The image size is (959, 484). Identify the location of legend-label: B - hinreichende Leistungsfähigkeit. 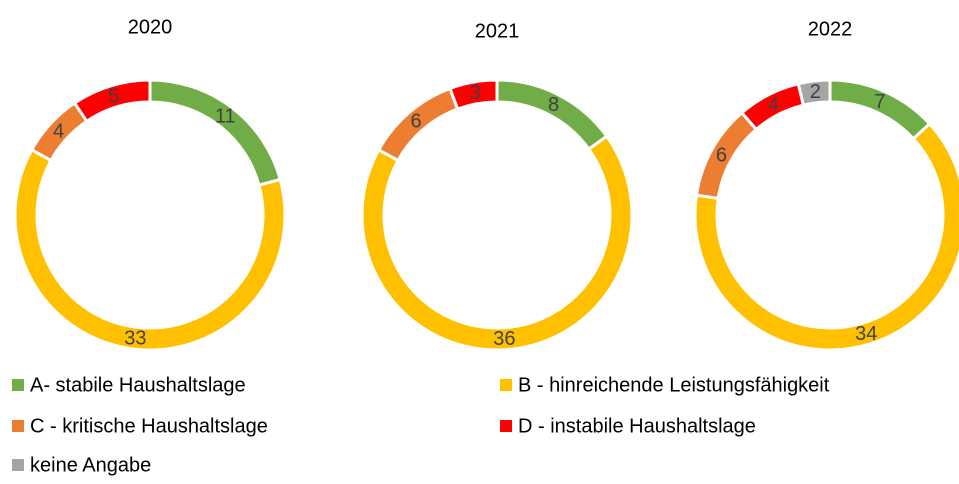
(674, 385).